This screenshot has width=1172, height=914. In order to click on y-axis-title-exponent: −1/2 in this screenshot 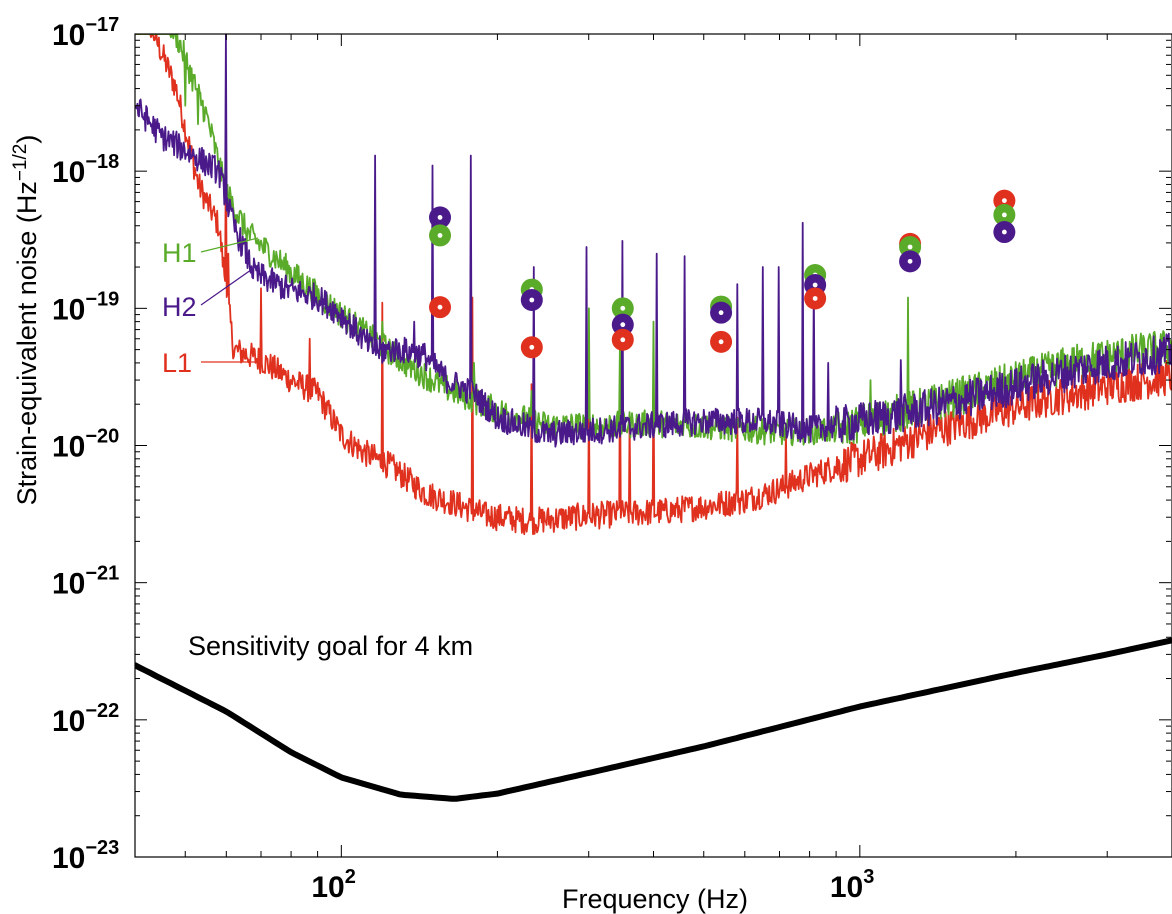, I will do `click(20, 163)`.